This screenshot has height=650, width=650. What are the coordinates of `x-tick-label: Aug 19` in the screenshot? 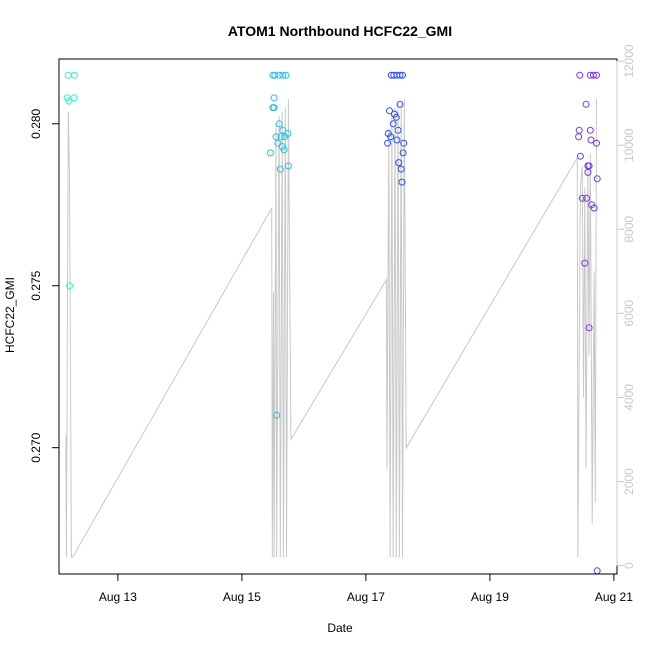 It's located at (490, 597).